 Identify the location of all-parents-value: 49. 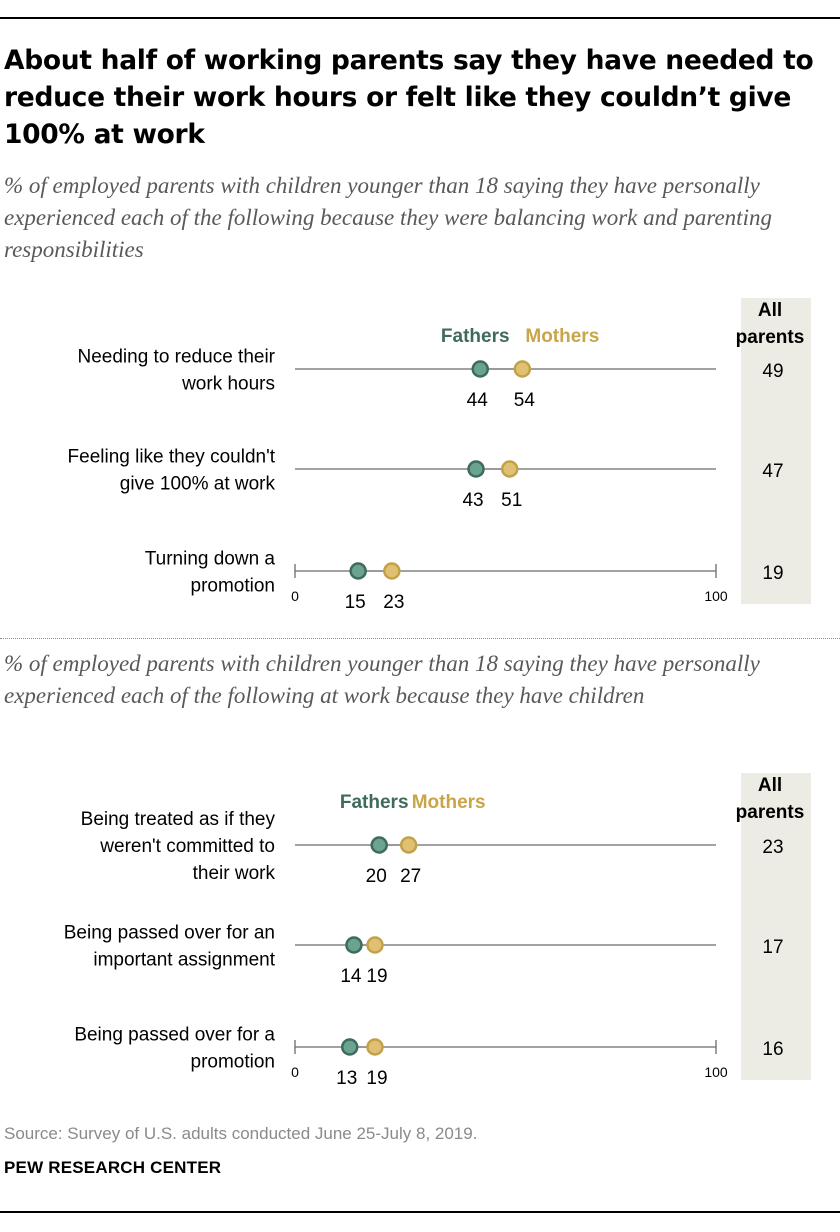
(772, 371).